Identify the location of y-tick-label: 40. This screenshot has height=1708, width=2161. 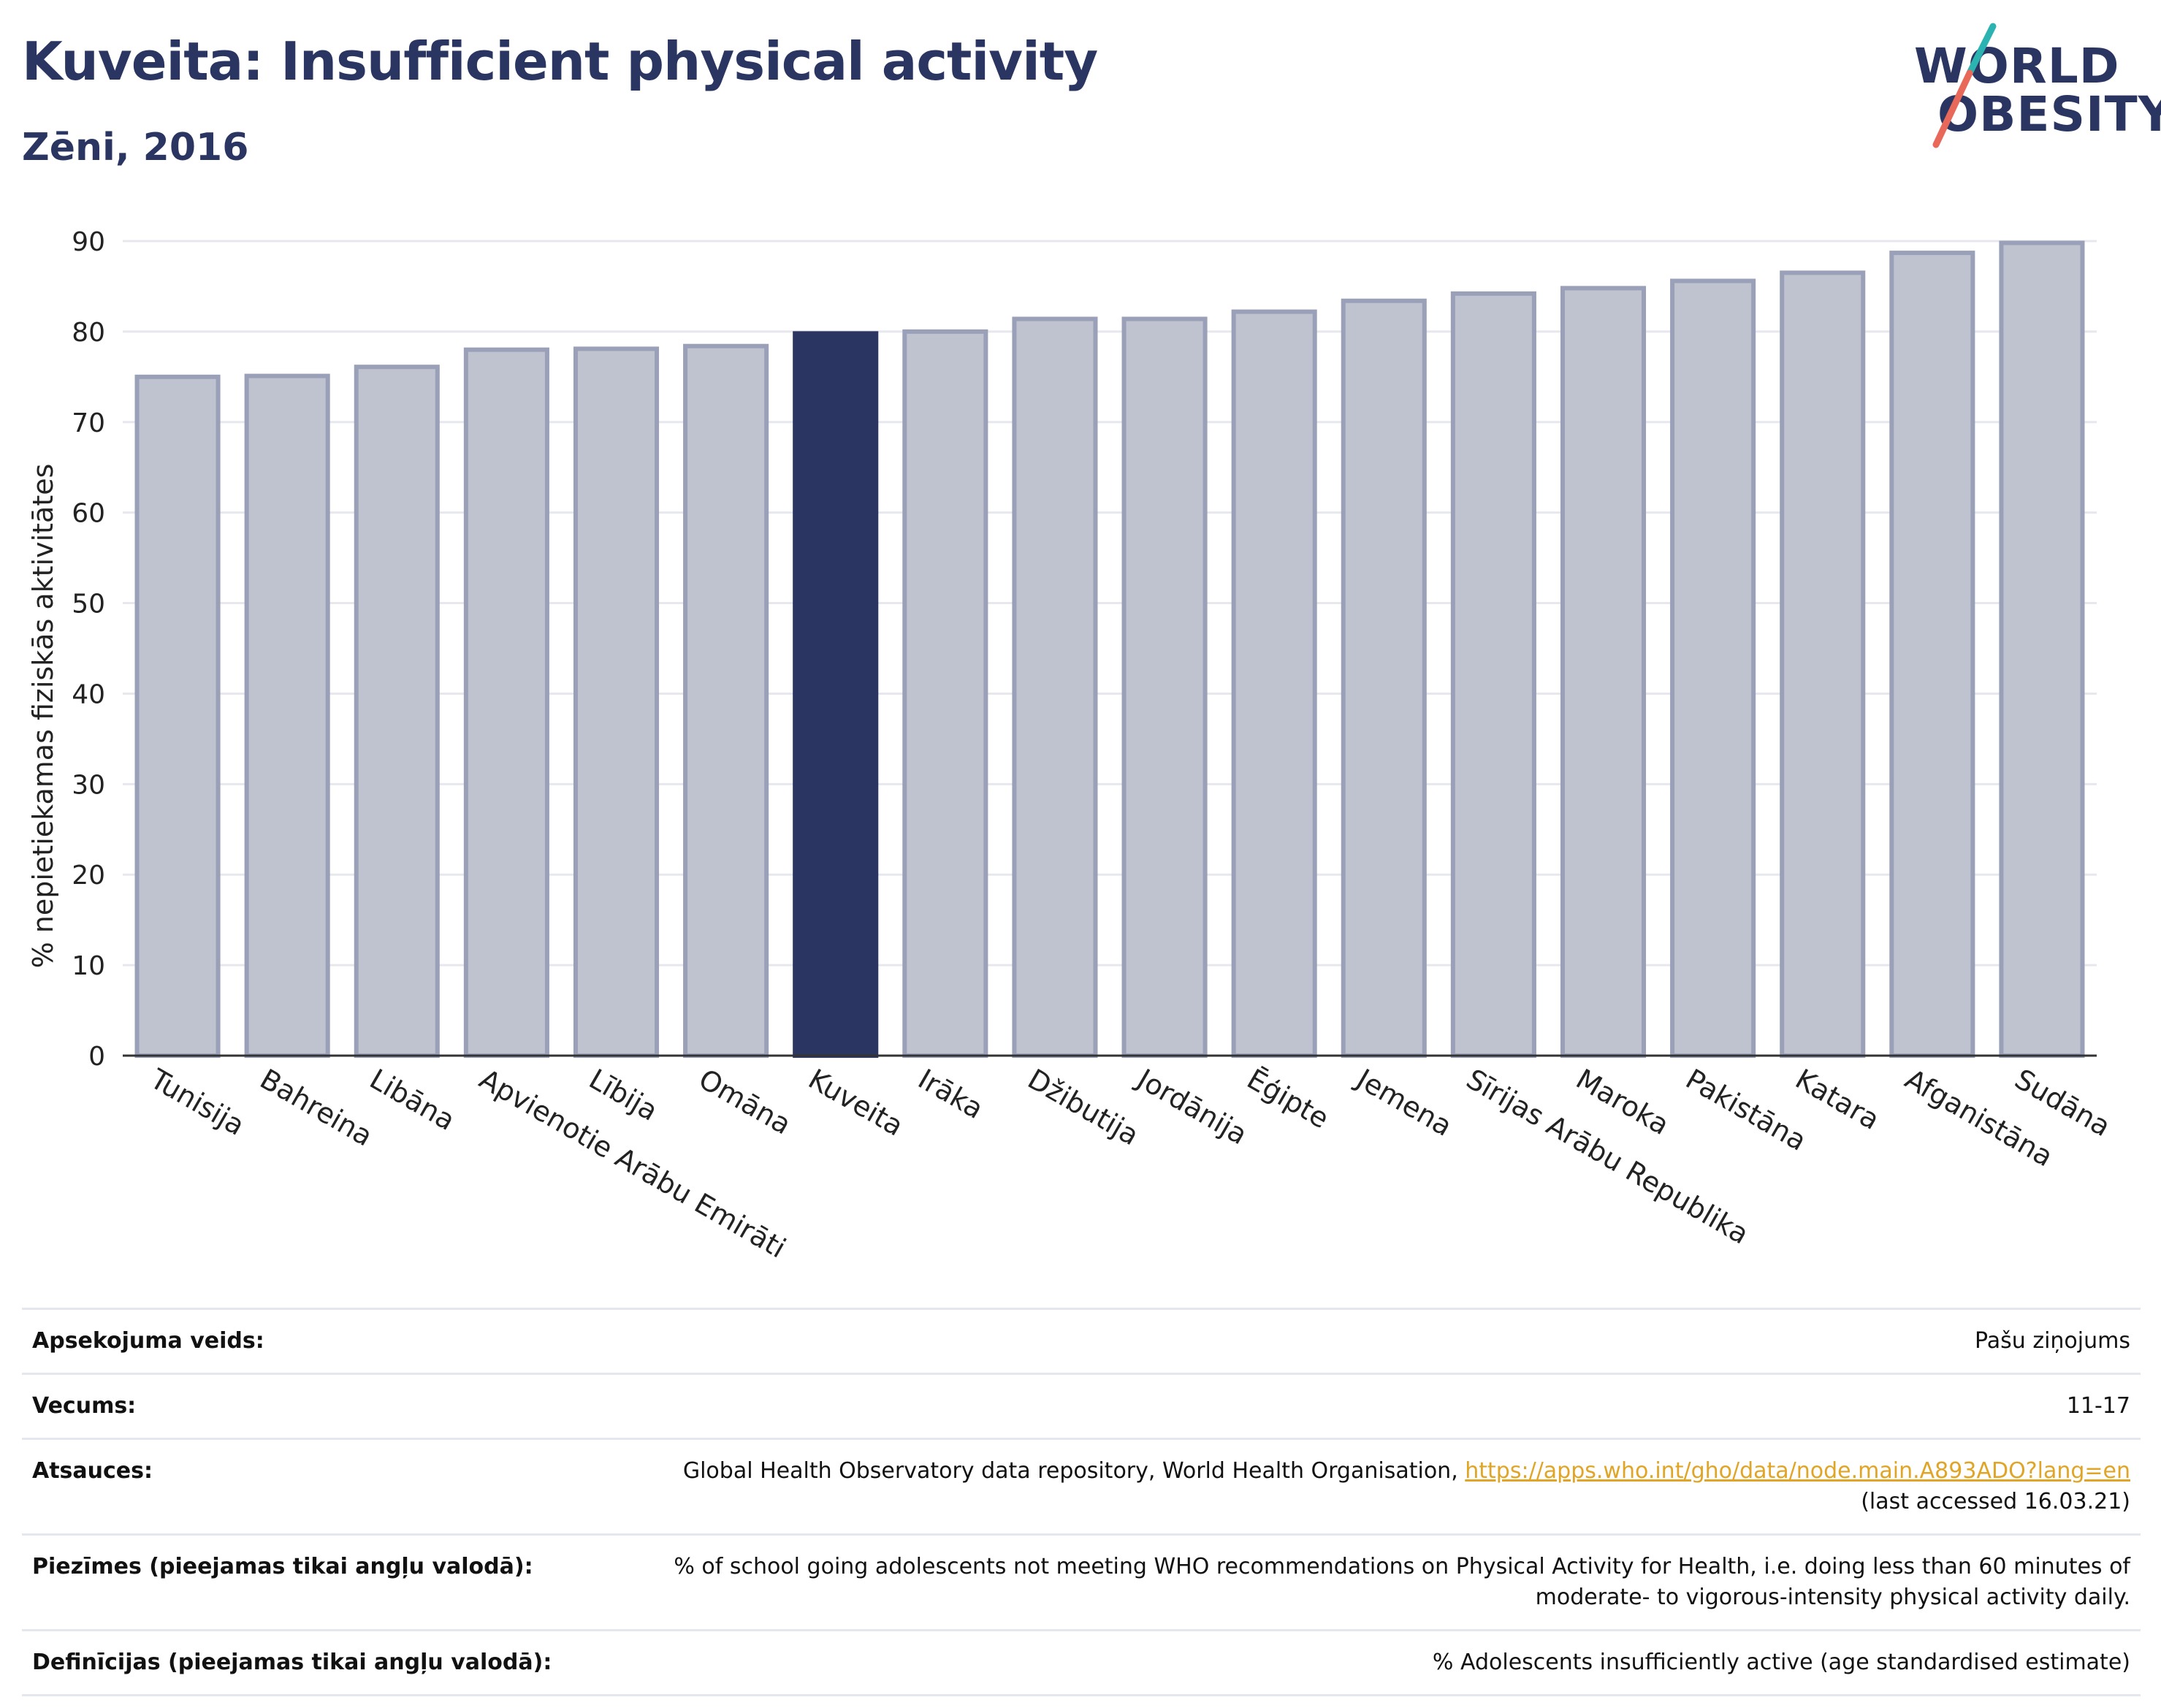
(88, 694).